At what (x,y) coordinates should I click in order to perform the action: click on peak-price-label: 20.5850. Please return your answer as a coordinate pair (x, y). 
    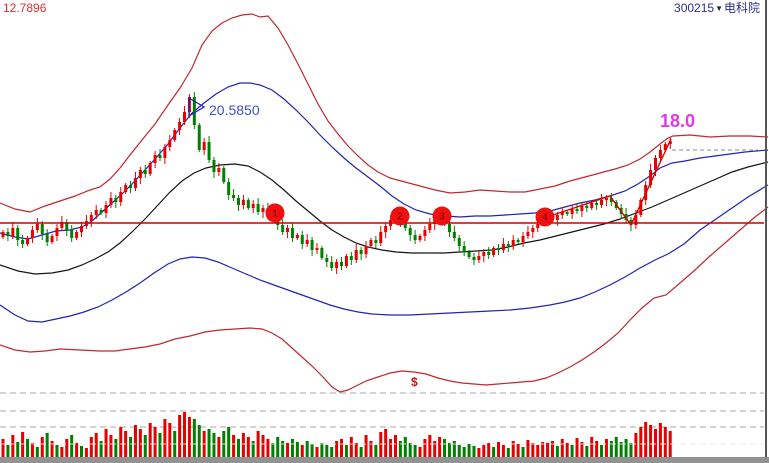
    Looking at the image, I should click on (234, 110).